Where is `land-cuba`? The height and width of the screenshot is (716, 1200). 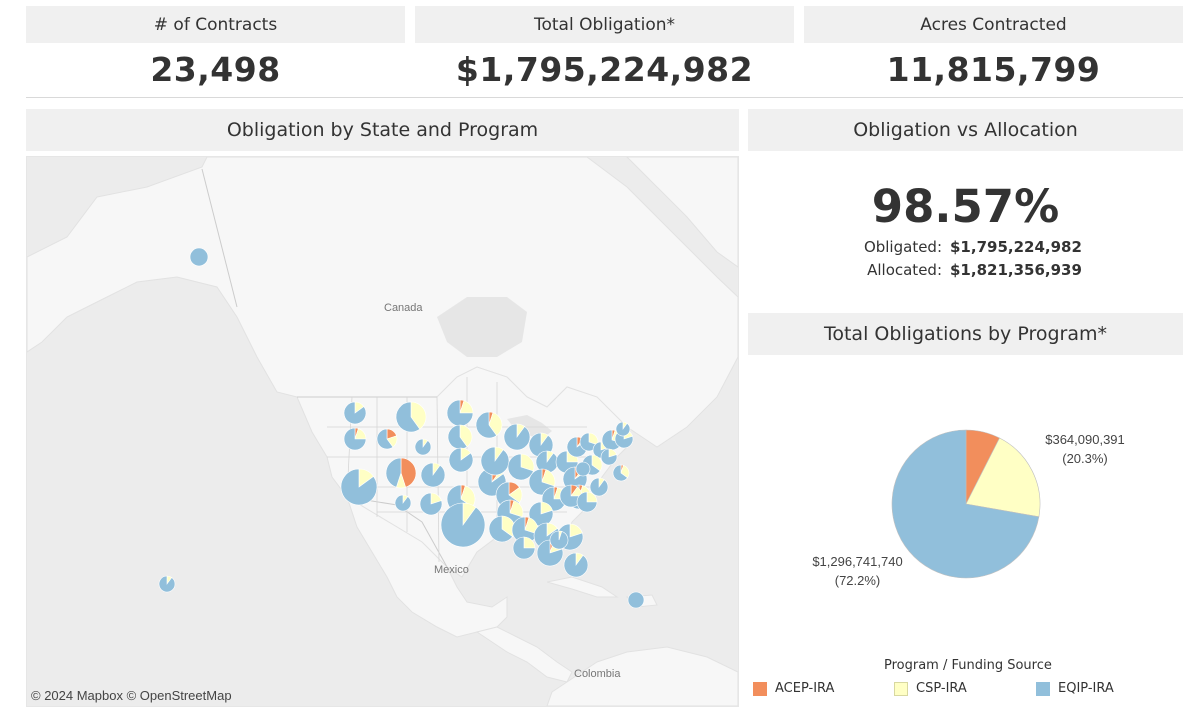 land-cuba is located at coordinates (582, 587).